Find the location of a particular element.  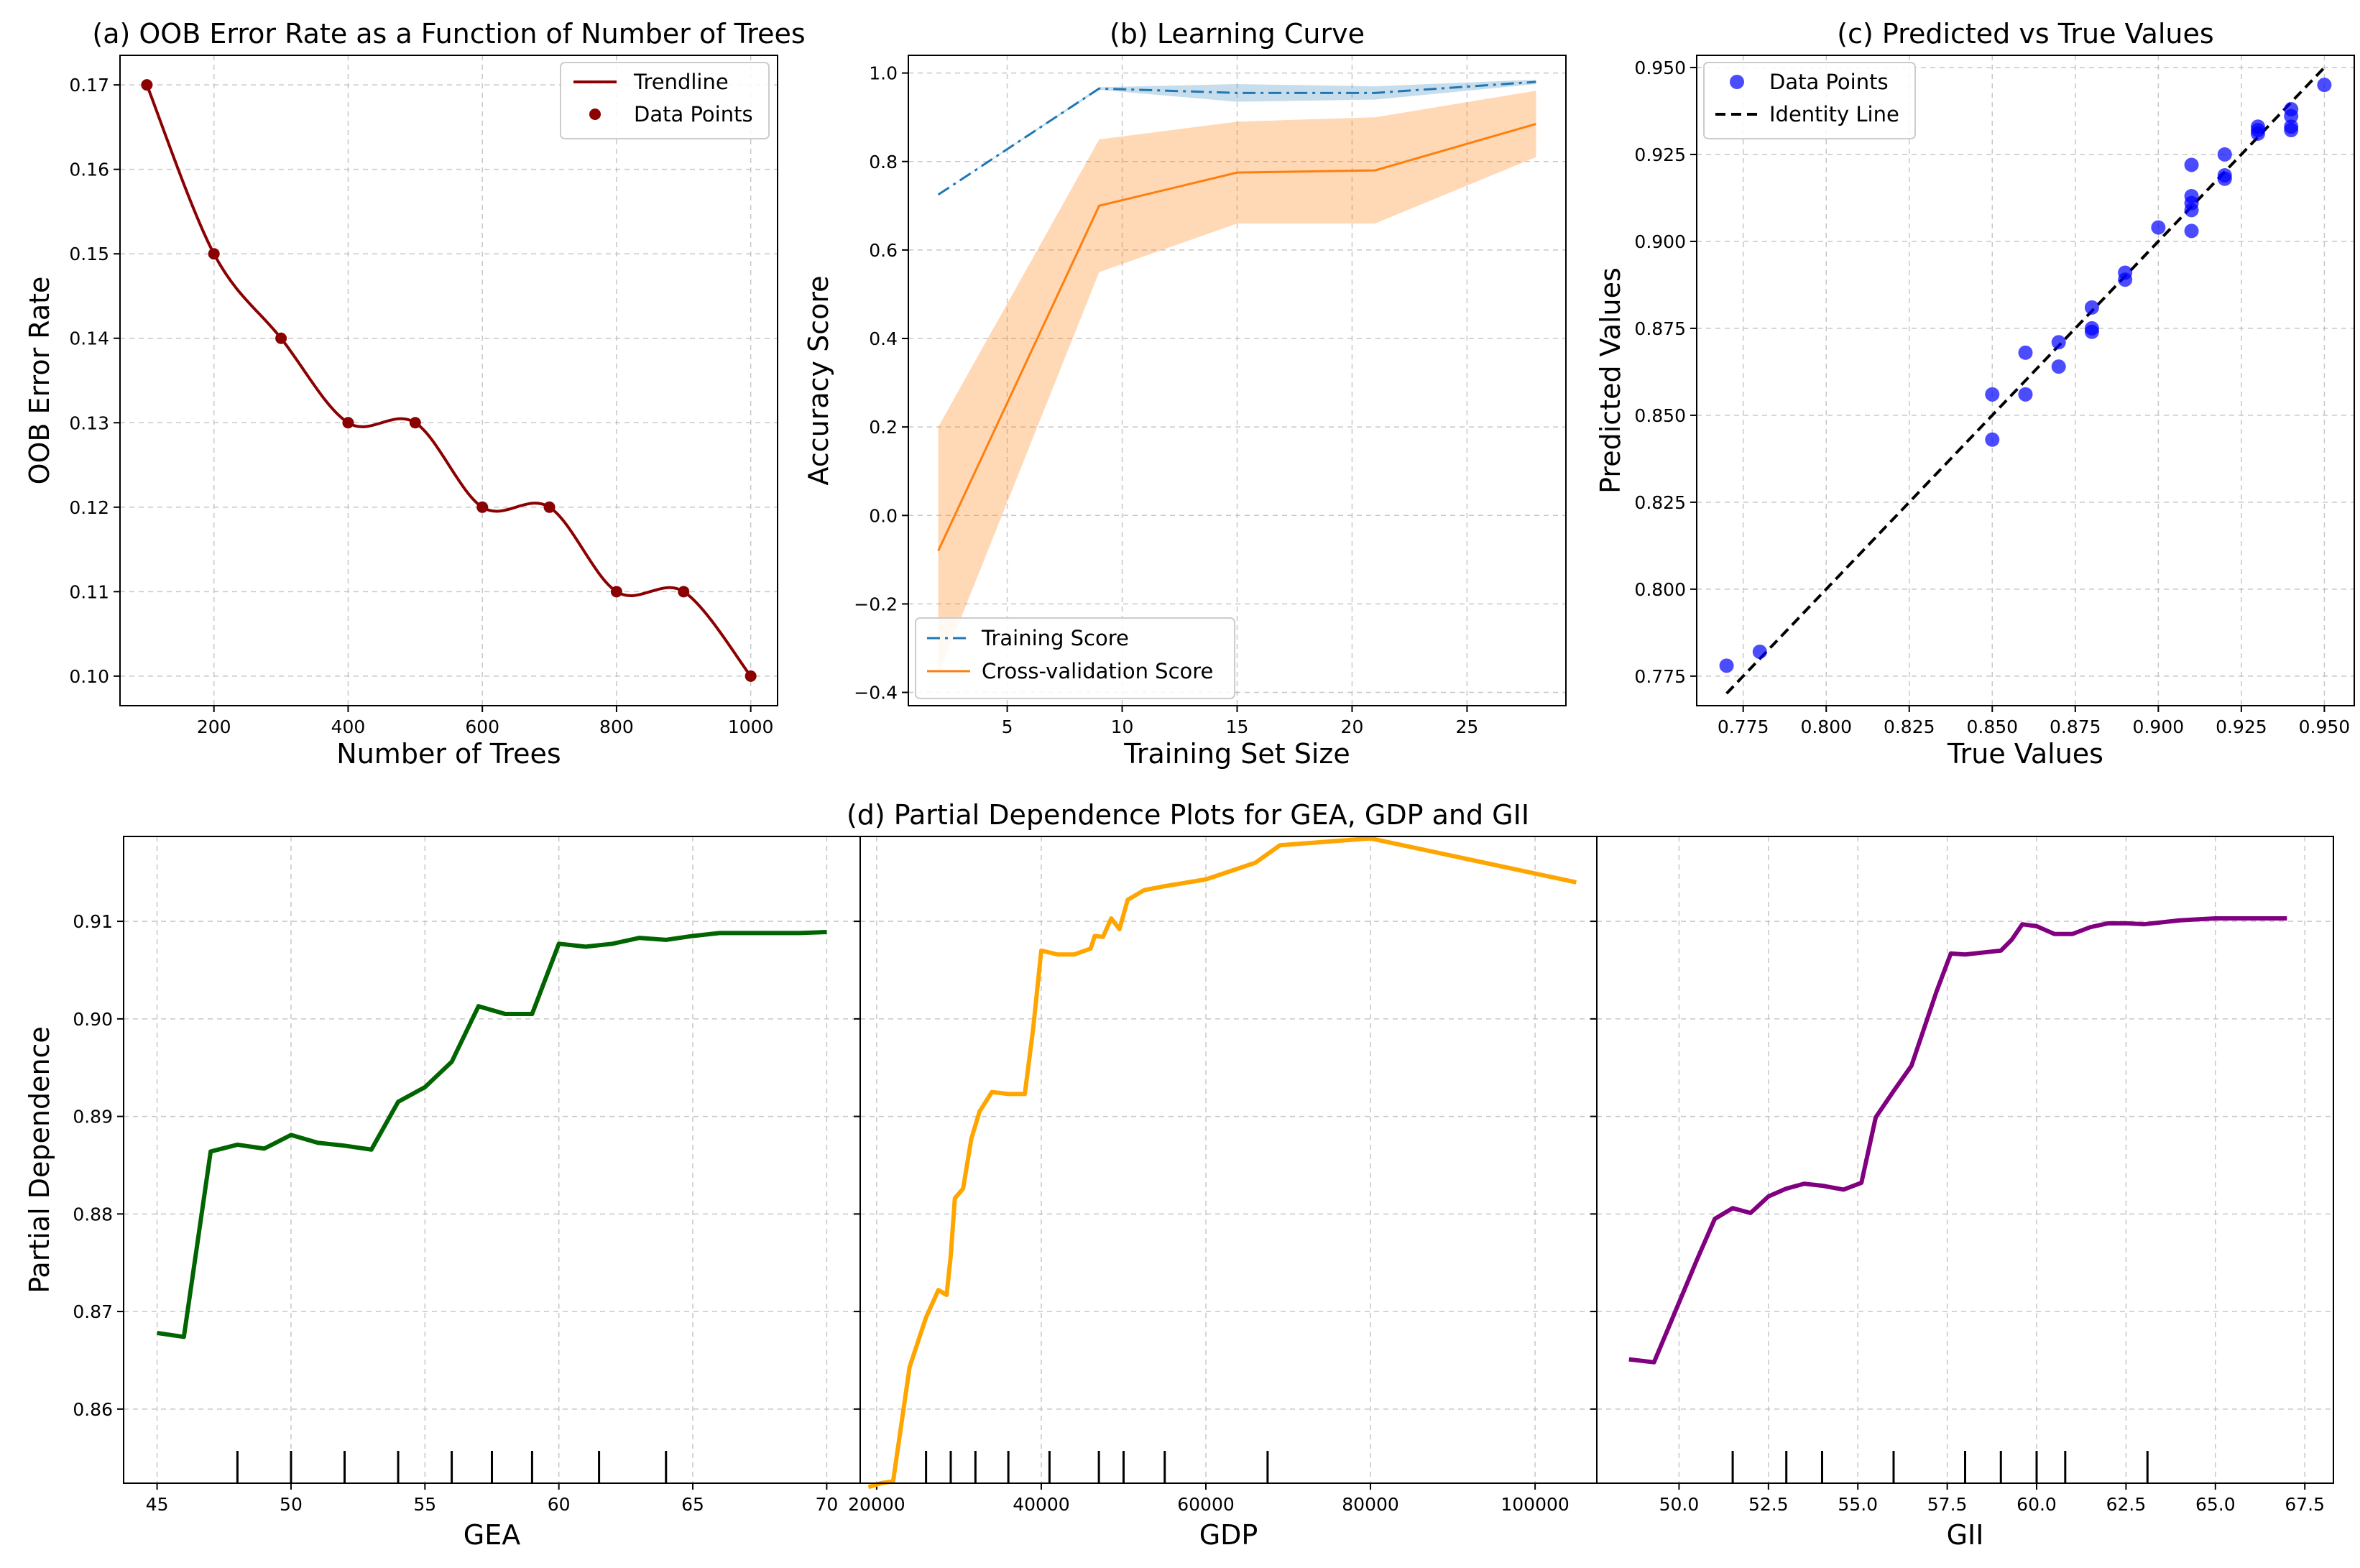

x-tick-label: 0.875 is located at coordinates (2075, 726).